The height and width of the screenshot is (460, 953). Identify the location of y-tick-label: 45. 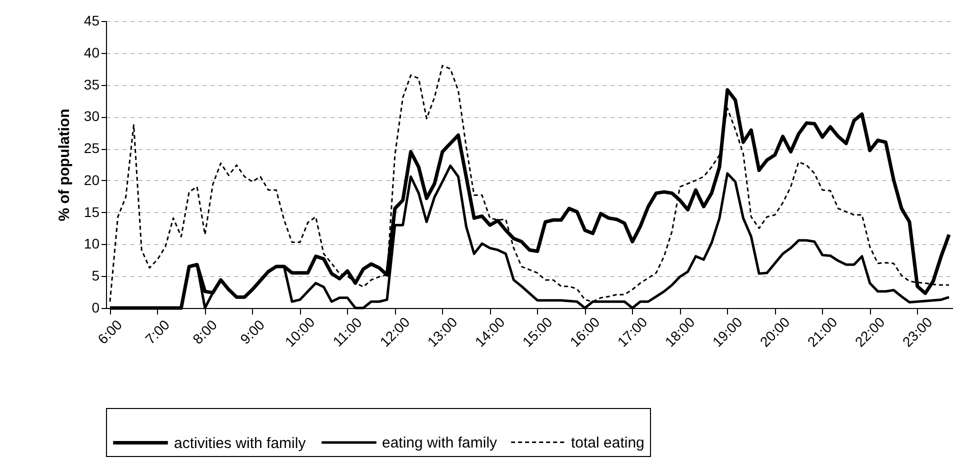
(92, 20).